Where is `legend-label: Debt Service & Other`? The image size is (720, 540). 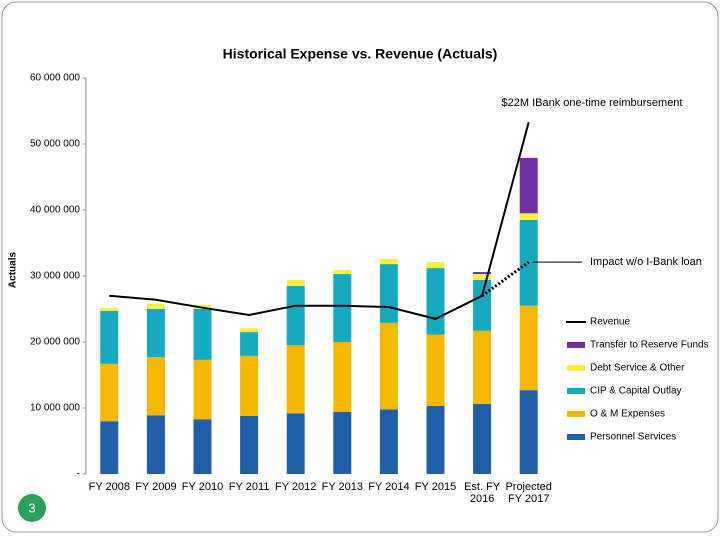 legend-label: Debt Service & Other is located at coordinates (637, 368).